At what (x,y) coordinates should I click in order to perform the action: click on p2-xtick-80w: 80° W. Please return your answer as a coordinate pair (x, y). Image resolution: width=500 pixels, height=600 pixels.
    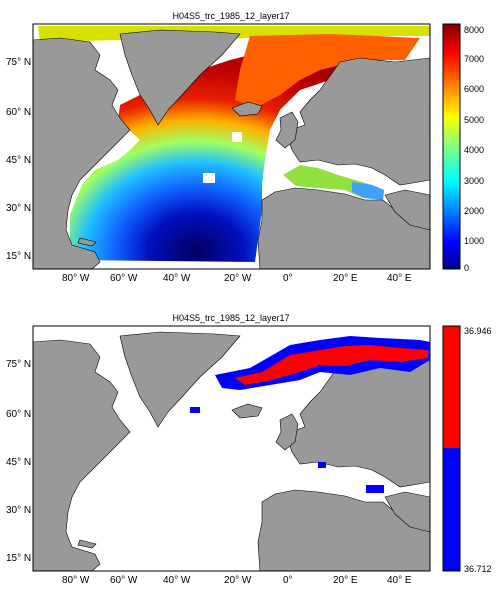
    Looking at the image, I should click on (76, 580).